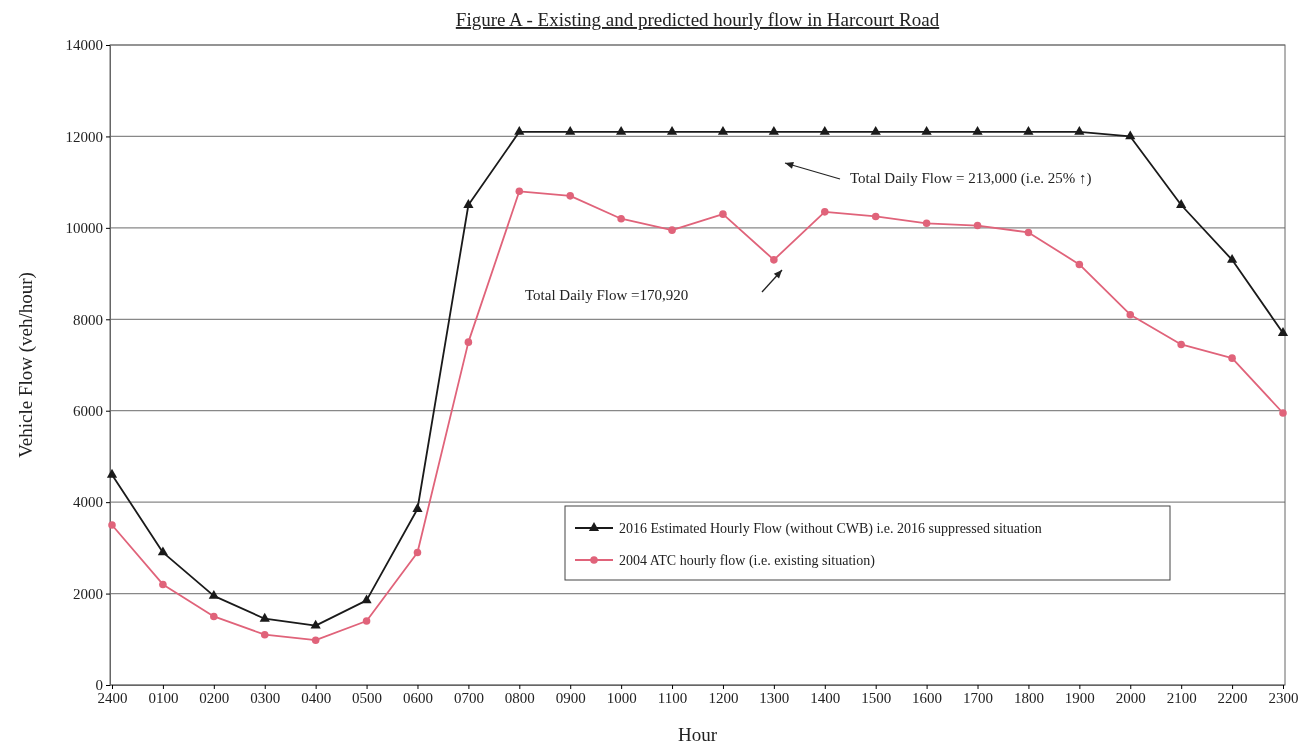 The width and height of the screenshot is (1310, 744). What do you see at coordinates (417, 697) in the screenshot?
I see `x-tick-label: 0600` at bounding box center [417, 697].